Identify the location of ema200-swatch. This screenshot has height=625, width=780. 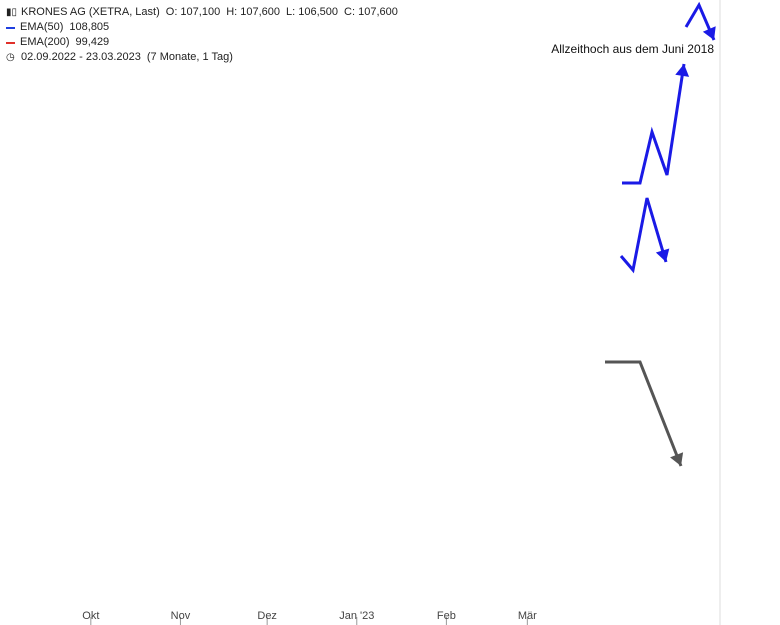
(10, 42).